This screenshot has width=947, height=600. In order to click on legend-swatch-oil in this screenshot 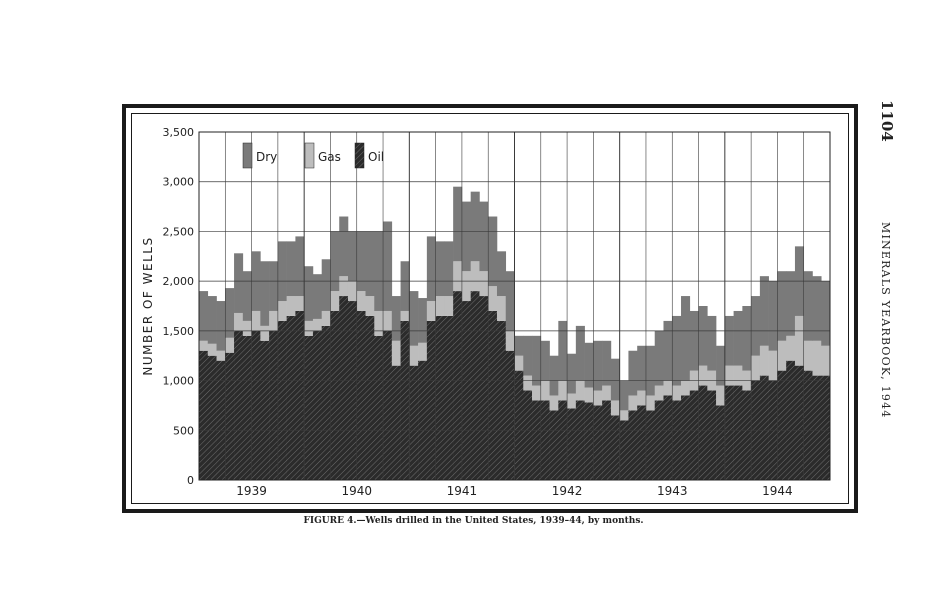, I will do `click(359, 155)`.